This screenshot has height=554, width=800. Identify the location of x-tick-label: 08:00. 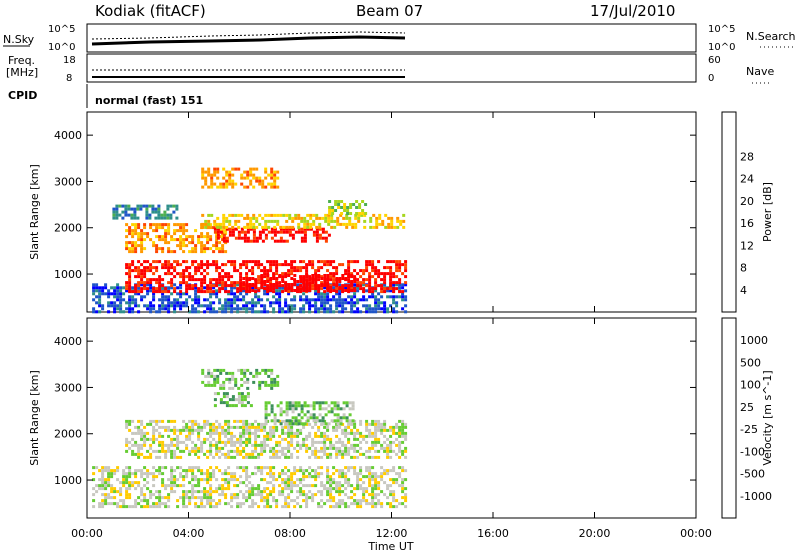
(290, 533).